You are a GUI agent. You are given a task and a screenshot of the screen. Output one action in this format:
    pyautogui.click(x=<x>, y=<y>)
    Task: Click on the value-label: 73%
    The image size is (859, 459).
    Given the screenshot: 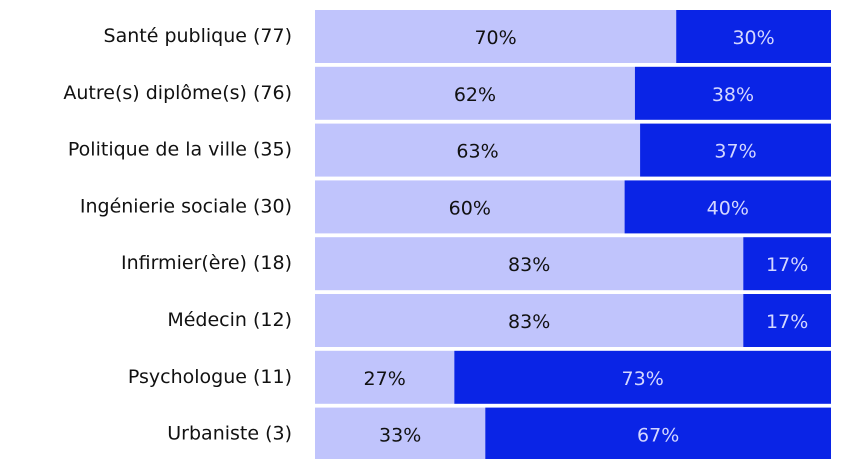 What is the action you would take?
    pyautogui.click(x=643, y=379)
    